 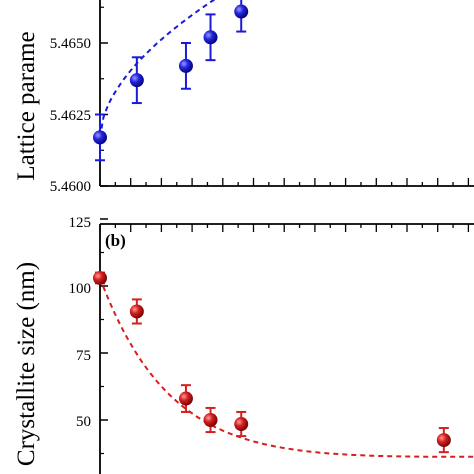 What do you see at coordinates (70, 187) in the screenshot?
I see `panel-a-y-tick-label: 5.4600` at bounding box center [70, 187].